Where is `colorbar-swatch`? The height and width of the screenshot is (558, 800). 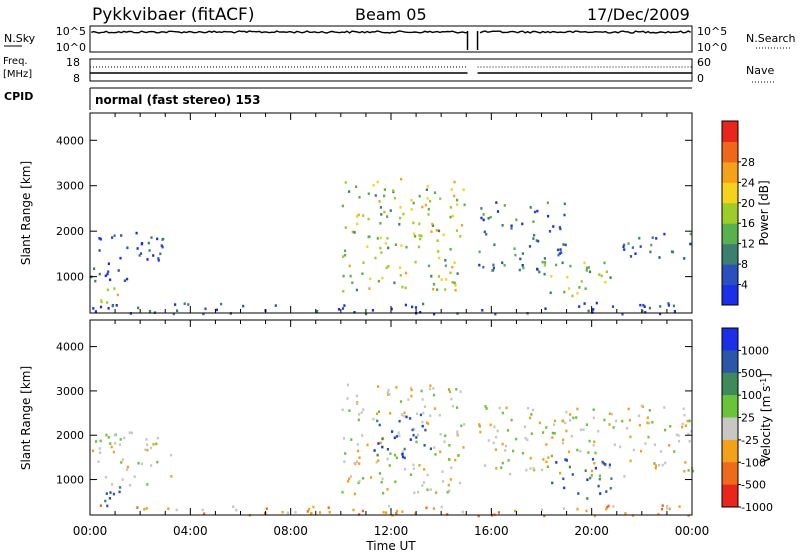
colorbar-swatch is located at coordinates (730, 429).